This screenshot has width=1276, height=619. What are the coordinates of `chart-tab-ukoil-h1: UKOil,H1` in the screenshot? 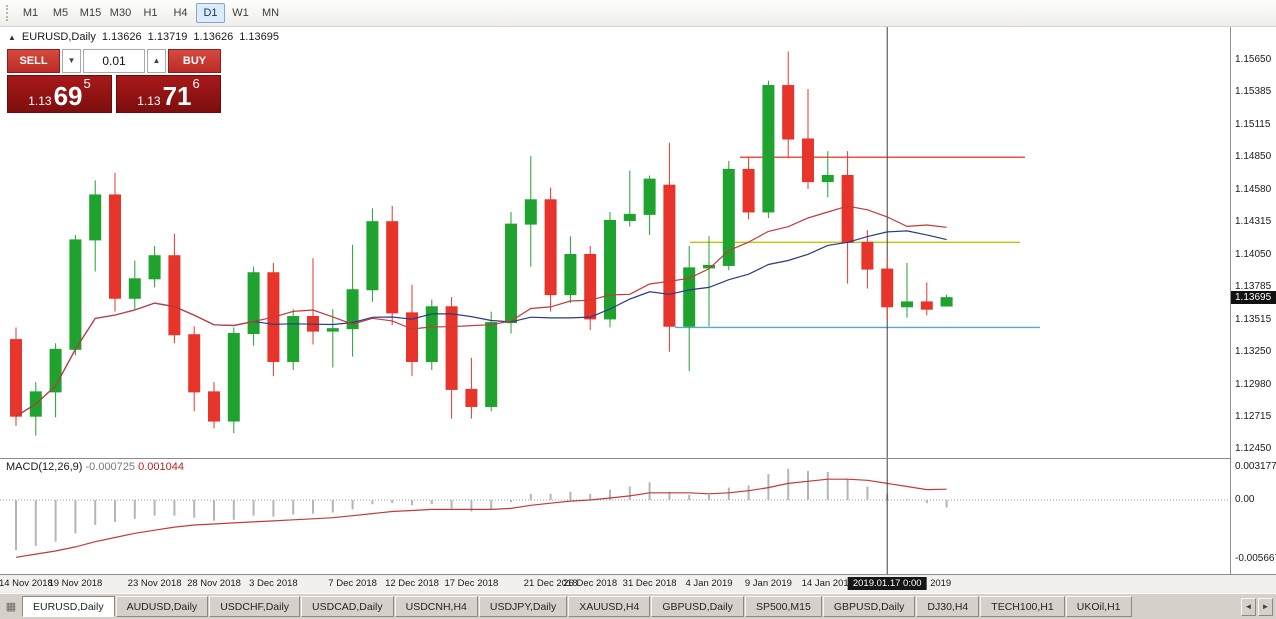 It's located at (1098, 606).